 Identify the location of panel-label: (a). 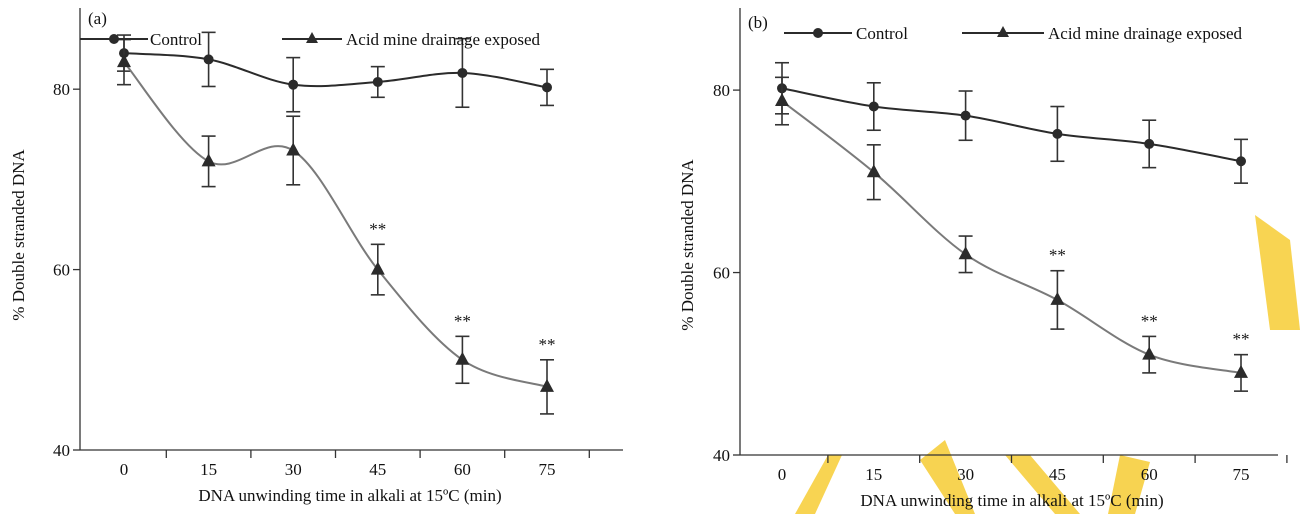
(97, 18).